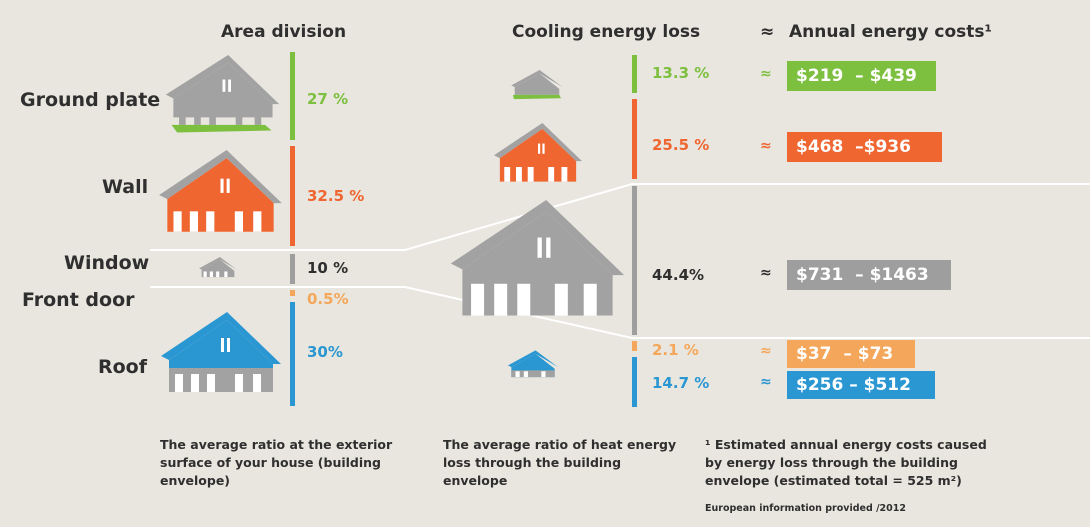  I want to click on cooling-pct-front-door: 2.1 %, so click(675, 350).